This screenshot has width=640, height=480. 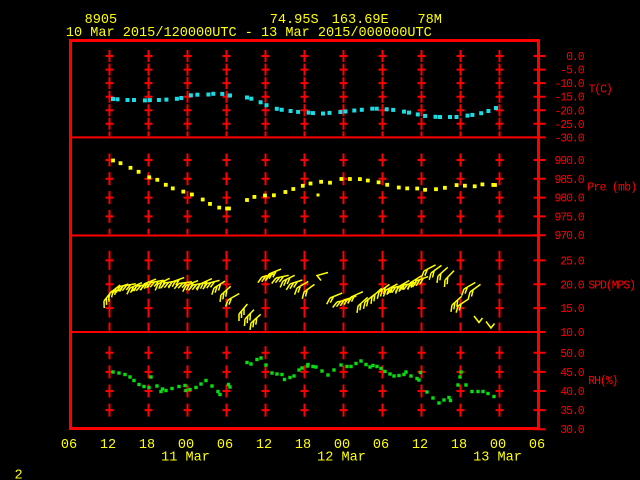 What do you see at coordinates (602, 381) in the screenshot?
I see `svg-text: RH(%)` at bounding box center [602, 381].